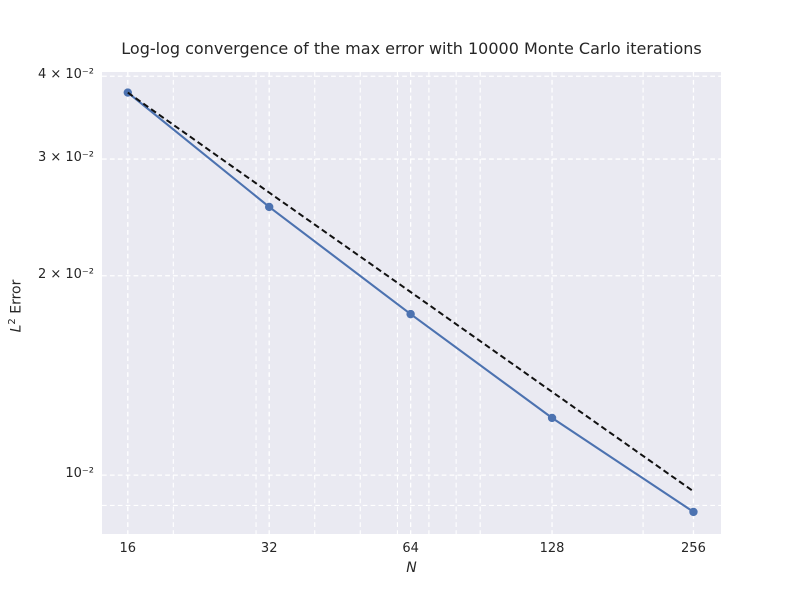 This screenshot has height=600, width=800. I want to click on x-tick-label: 16, so click(128, 548).